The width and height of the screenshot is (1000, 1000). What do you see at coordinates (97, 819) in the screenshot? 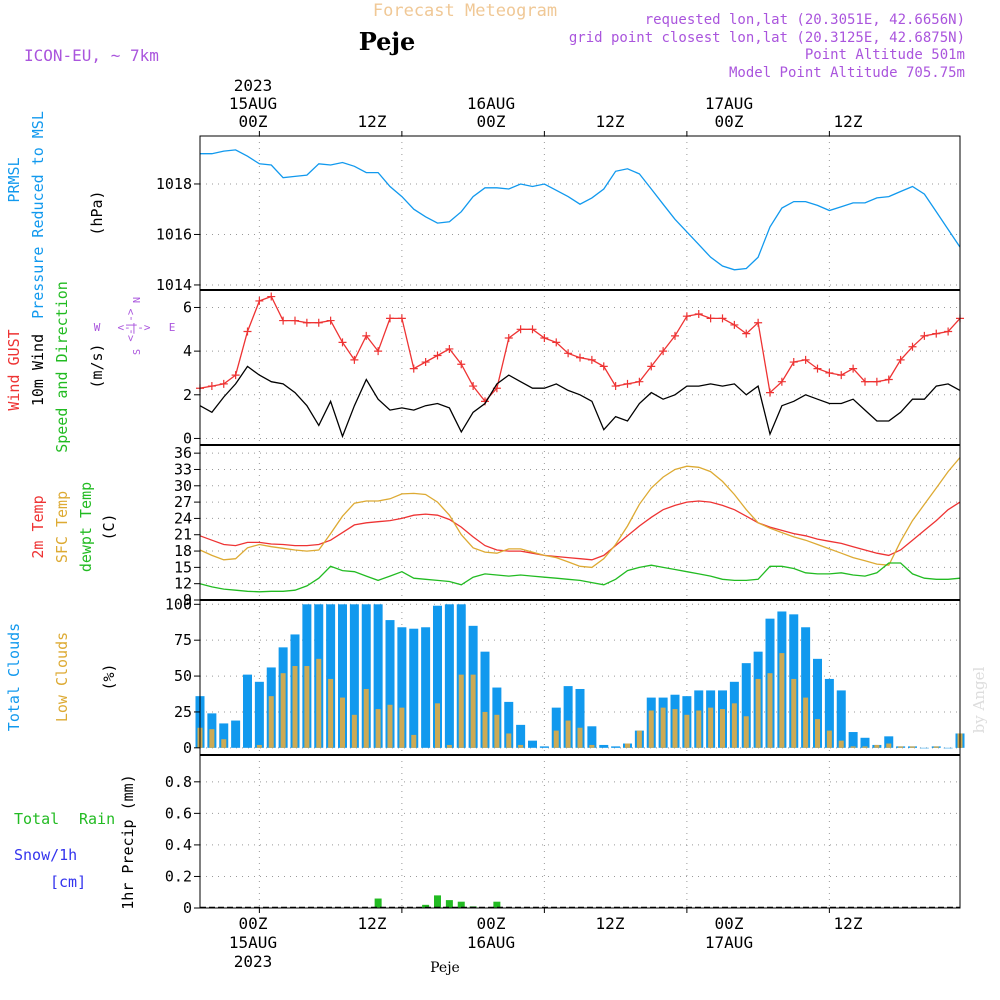
I see `precip-rain-label: Rain` at bounding box center [97, 819].